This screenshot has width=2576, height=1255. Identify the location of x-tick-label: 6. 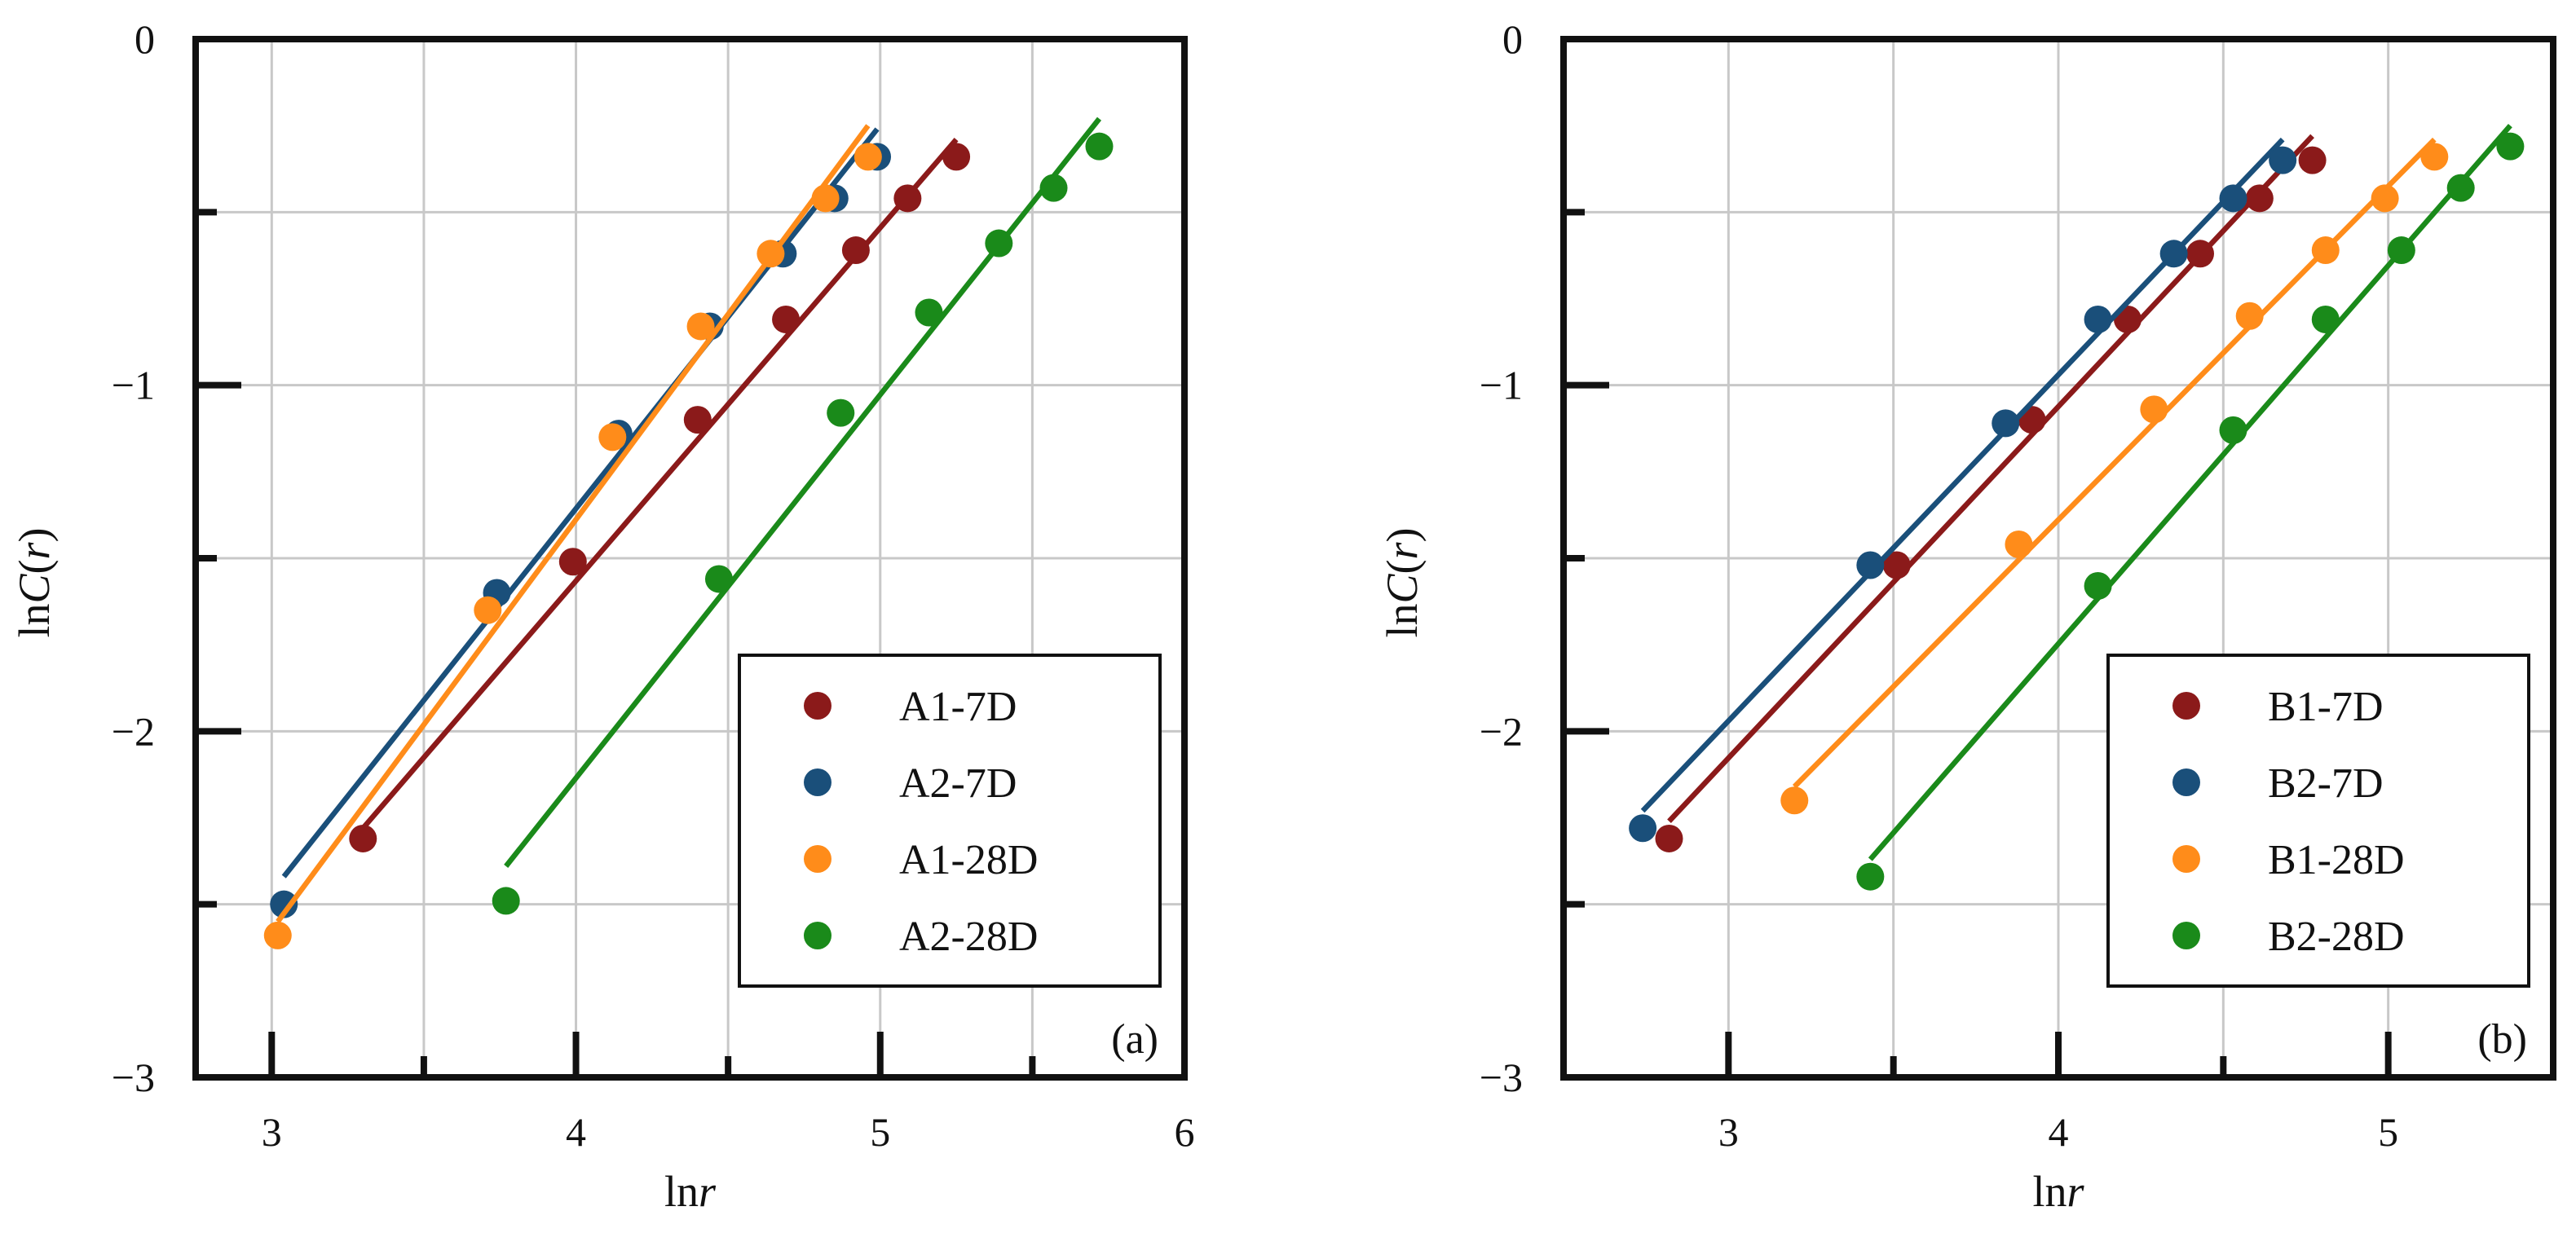
(1185, 1132).